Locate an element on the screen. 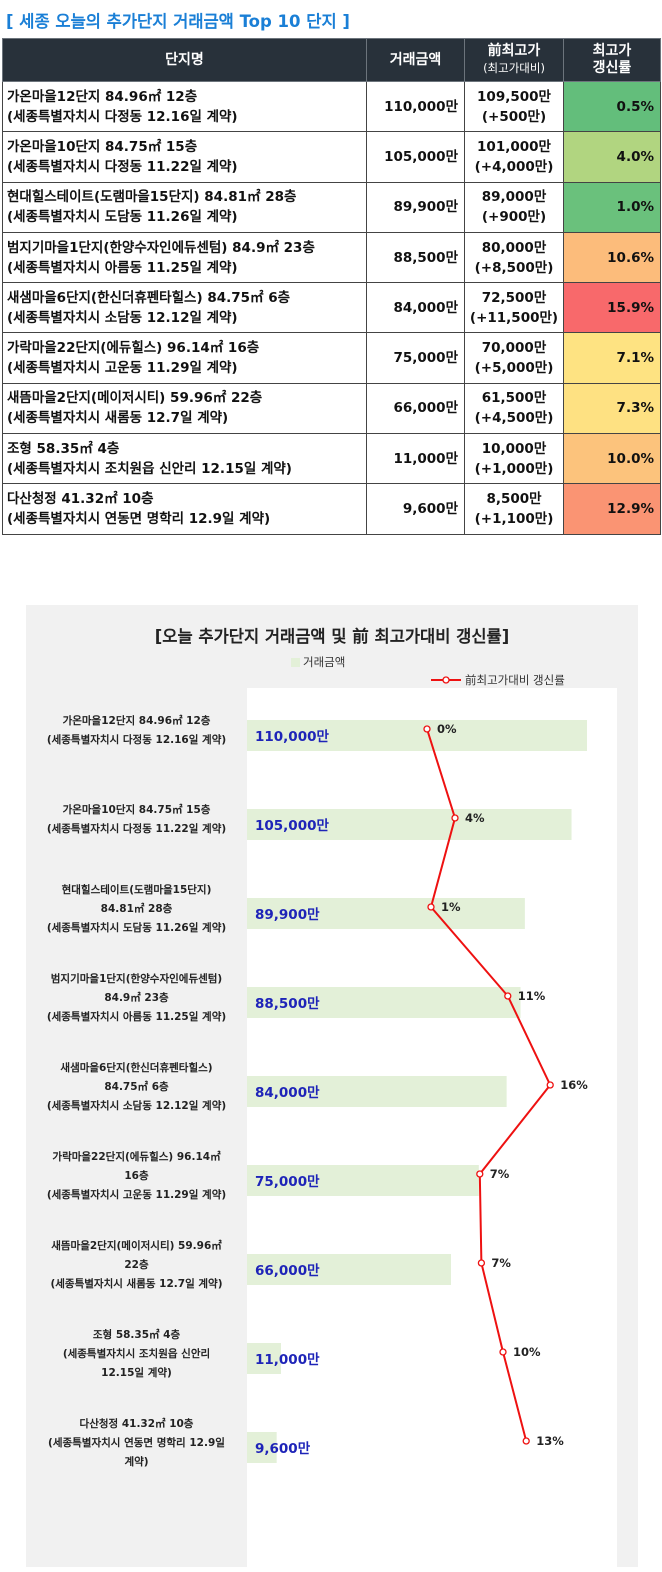  header-rate: 최고가 갱신률 is located at coordinates (612, 60).